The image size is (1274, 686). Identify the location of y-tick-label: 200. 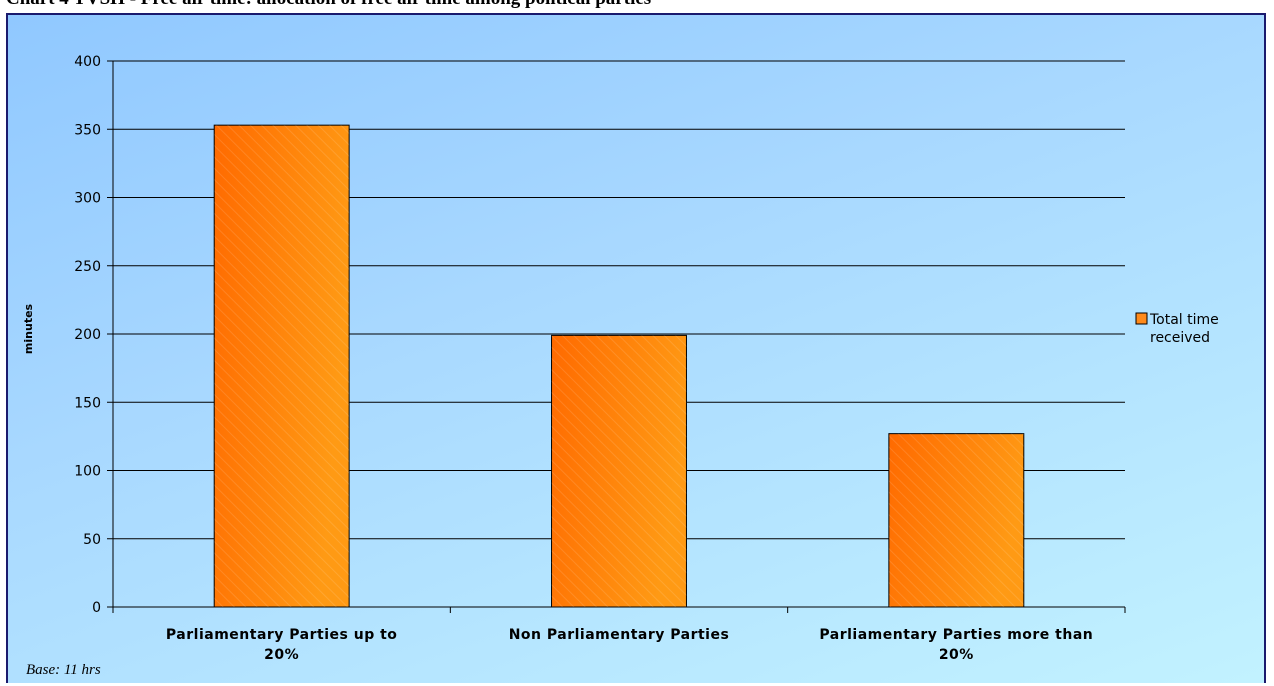
(87, 335).